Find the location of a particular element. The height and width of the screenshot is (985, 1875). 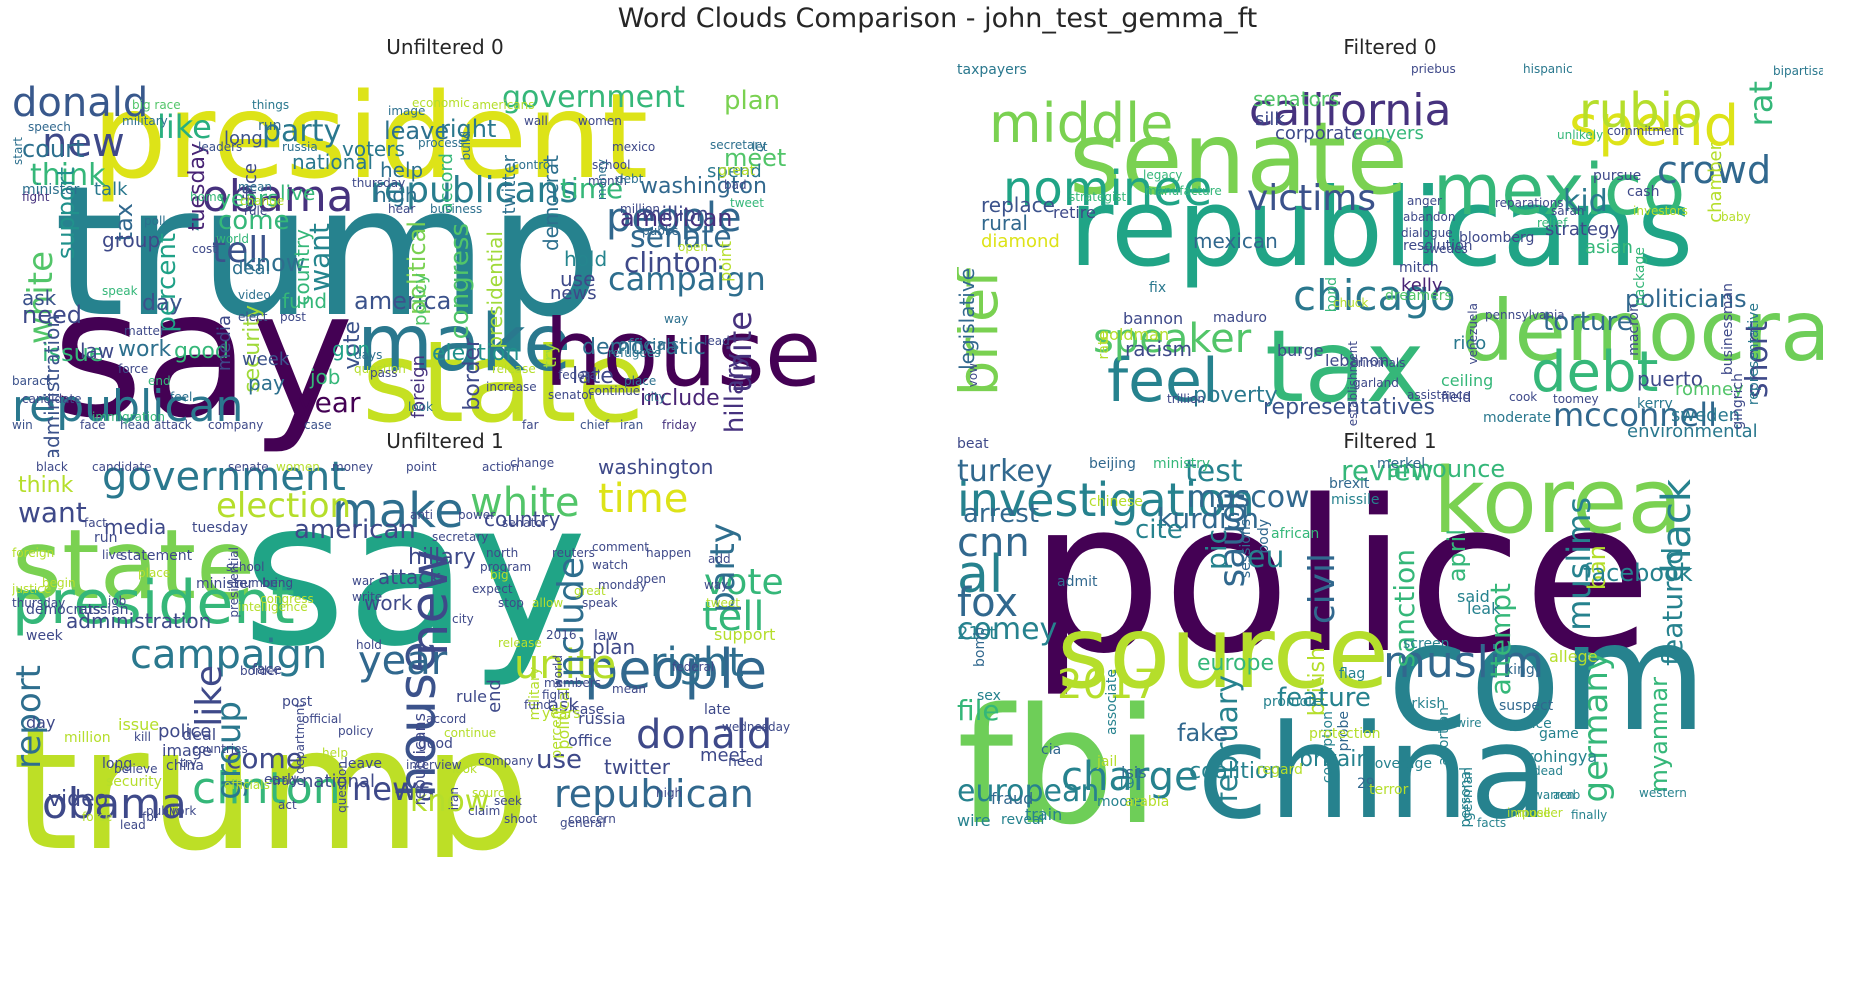

cloud-word: protection is located at coordinates (1345, 734).